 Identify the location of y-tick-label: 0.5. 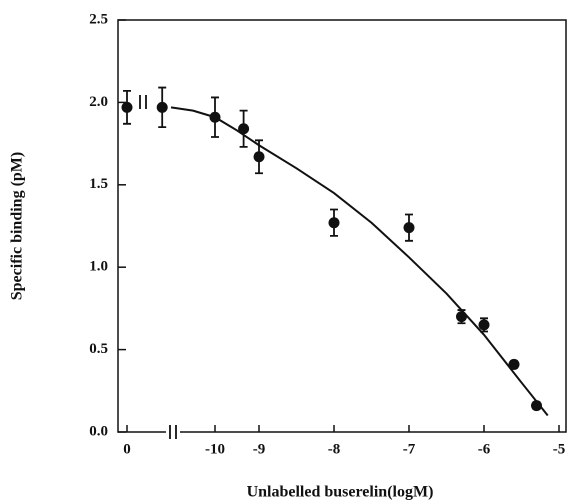
(98, 349).